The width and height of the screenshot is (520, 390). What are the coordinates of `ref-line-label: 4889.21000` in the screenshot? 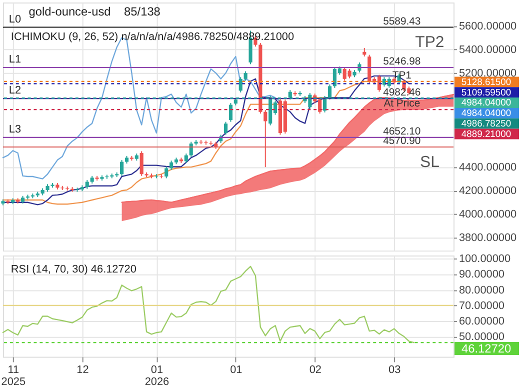 It's located at (486, 133).